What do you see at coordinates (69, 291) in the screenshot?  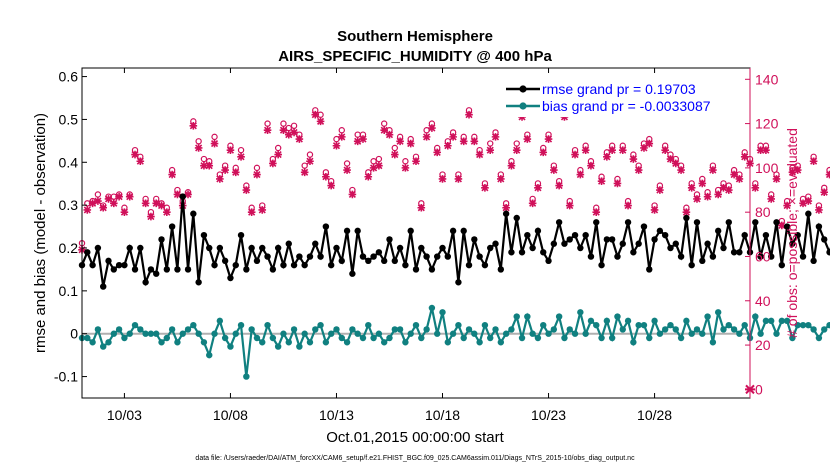 I see `y-tick-label-left: 0.1` at bounding box center [69, 291].